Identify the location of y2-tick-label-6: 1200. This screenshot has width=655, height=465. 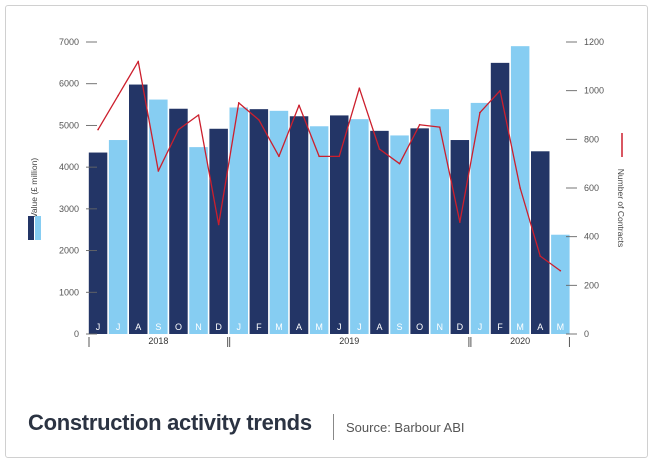
(594, 42).